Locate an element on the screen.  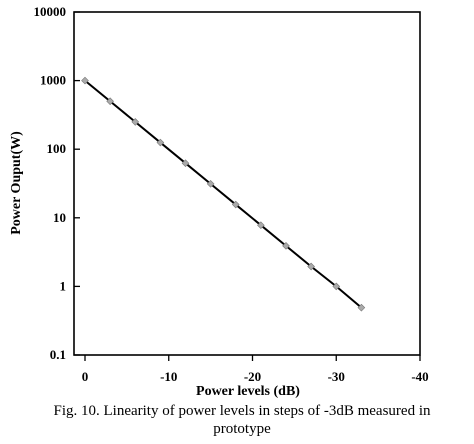
y-tick-label: 10000 is located at coordinates (50, 11).